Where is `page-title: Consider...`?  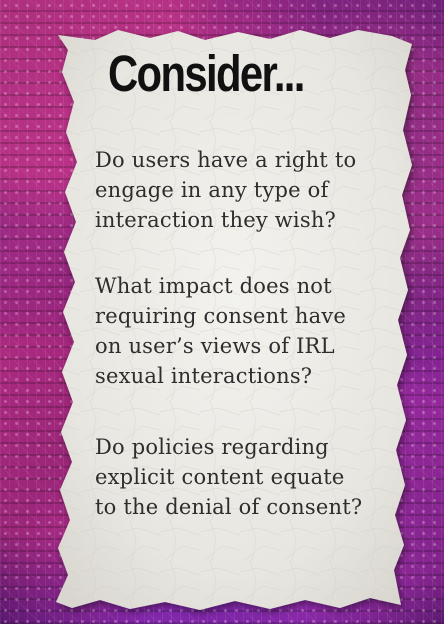
page-title: Consider... is located at coordinates (206, 73).